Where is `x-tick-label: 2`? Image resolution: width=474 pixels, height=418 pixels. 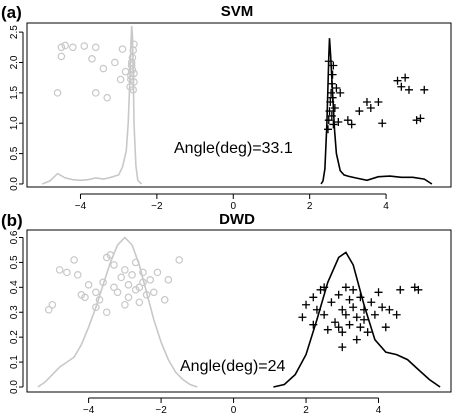 x-tick-label: 2 is located at coordinates (310, 206).